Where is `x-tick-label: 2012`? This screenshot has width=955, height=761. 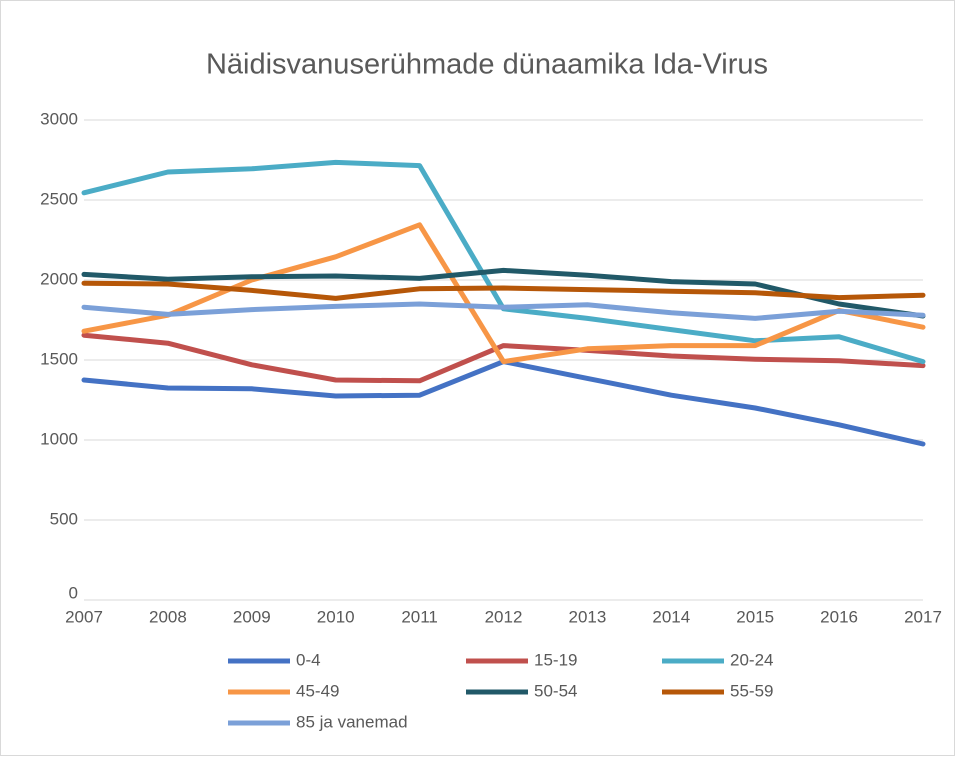 x-tick-label: 2012 is located at coordinates (504, 616).